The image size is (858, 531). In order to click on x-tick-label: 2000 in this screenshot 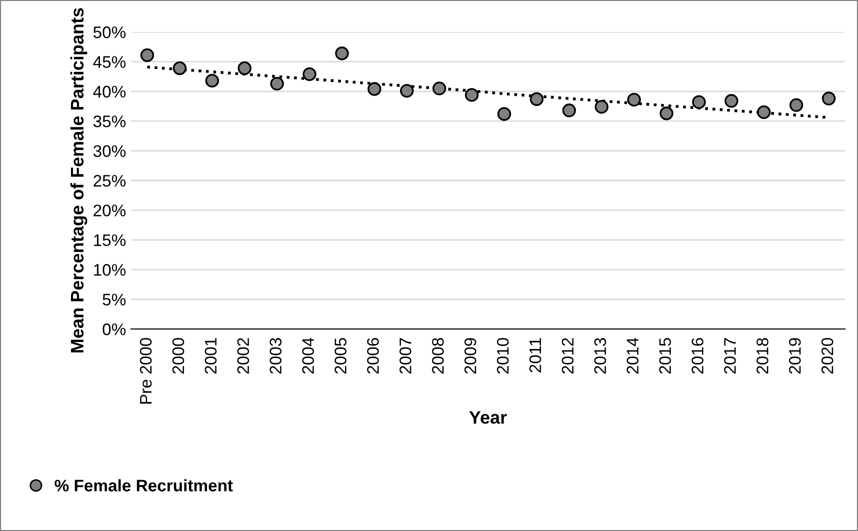, I will do `click(178, 356)`.